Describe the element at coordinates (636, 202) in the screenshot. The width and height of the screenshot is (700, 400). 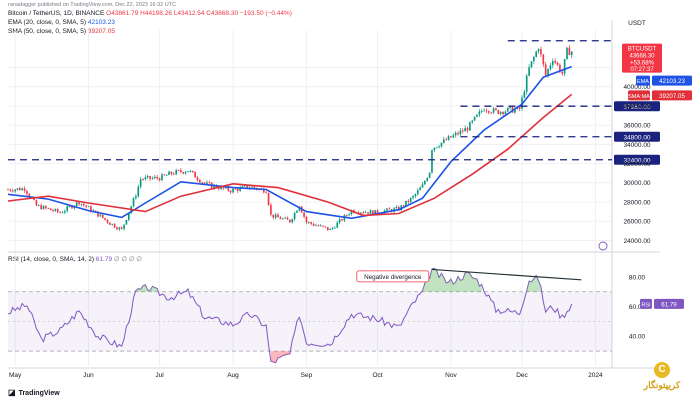
I see `y-tick-label: 28000.00` at that location.